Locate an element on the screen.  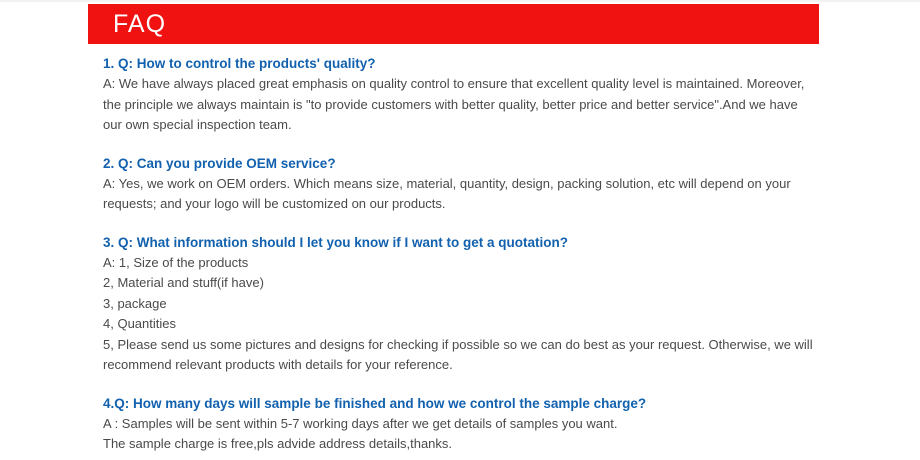
faq-header-bar: FAQ is located at coordinates (453, 24).